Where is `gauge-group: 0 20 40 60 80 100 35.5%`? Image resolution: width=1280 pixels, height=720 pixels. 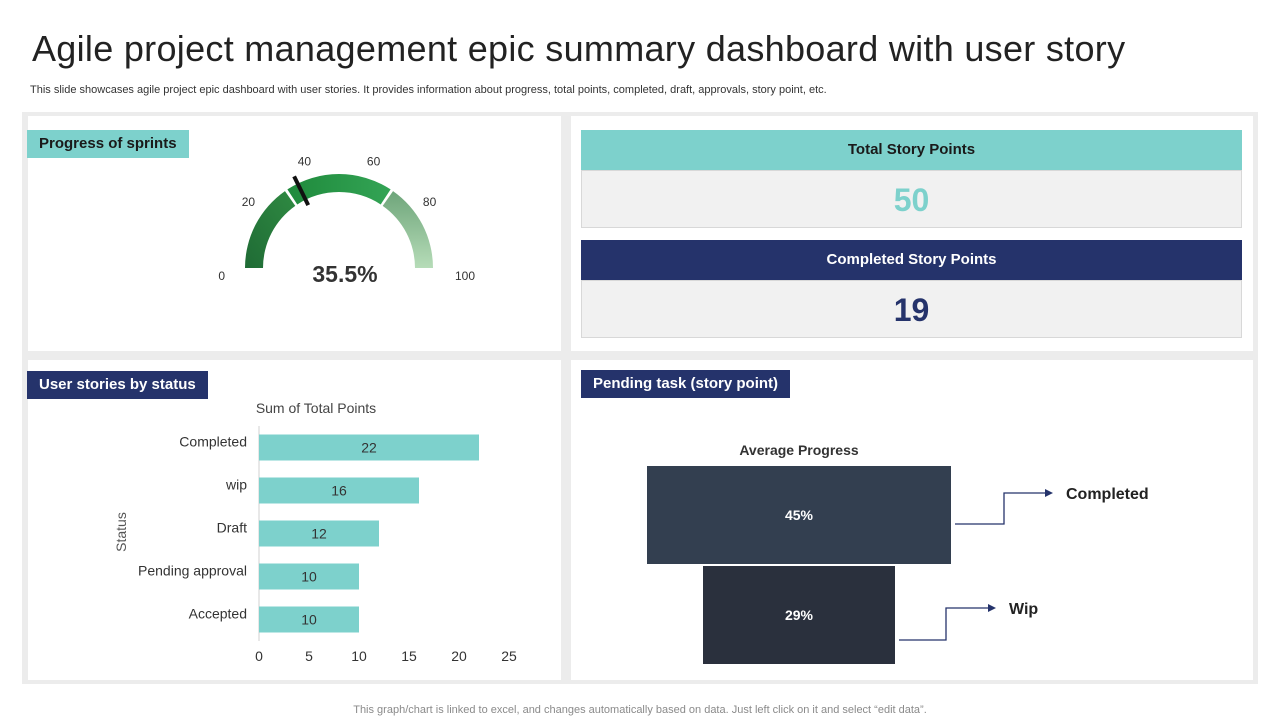
gauge-group: 0 20 40 60 80 100 35.5% is located at coordinates (346, 220).